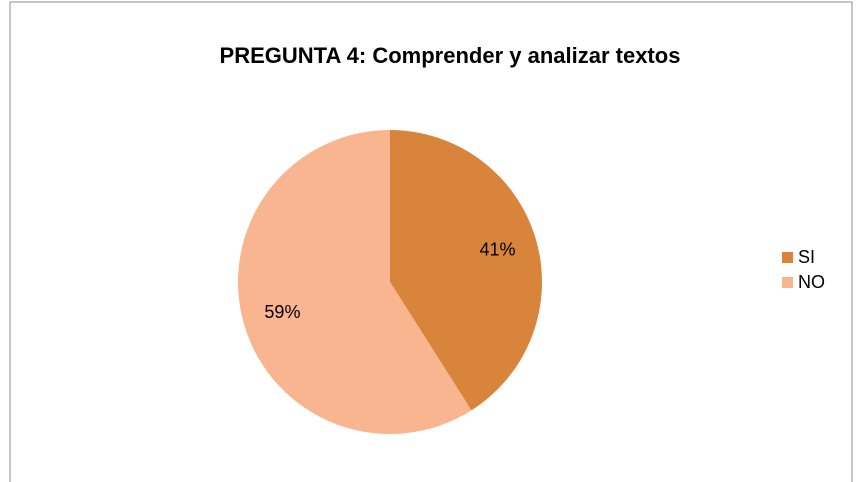 The height and width of the screenshot is (482, 856). I want to click on data-label: 41%, so click(498, 250).